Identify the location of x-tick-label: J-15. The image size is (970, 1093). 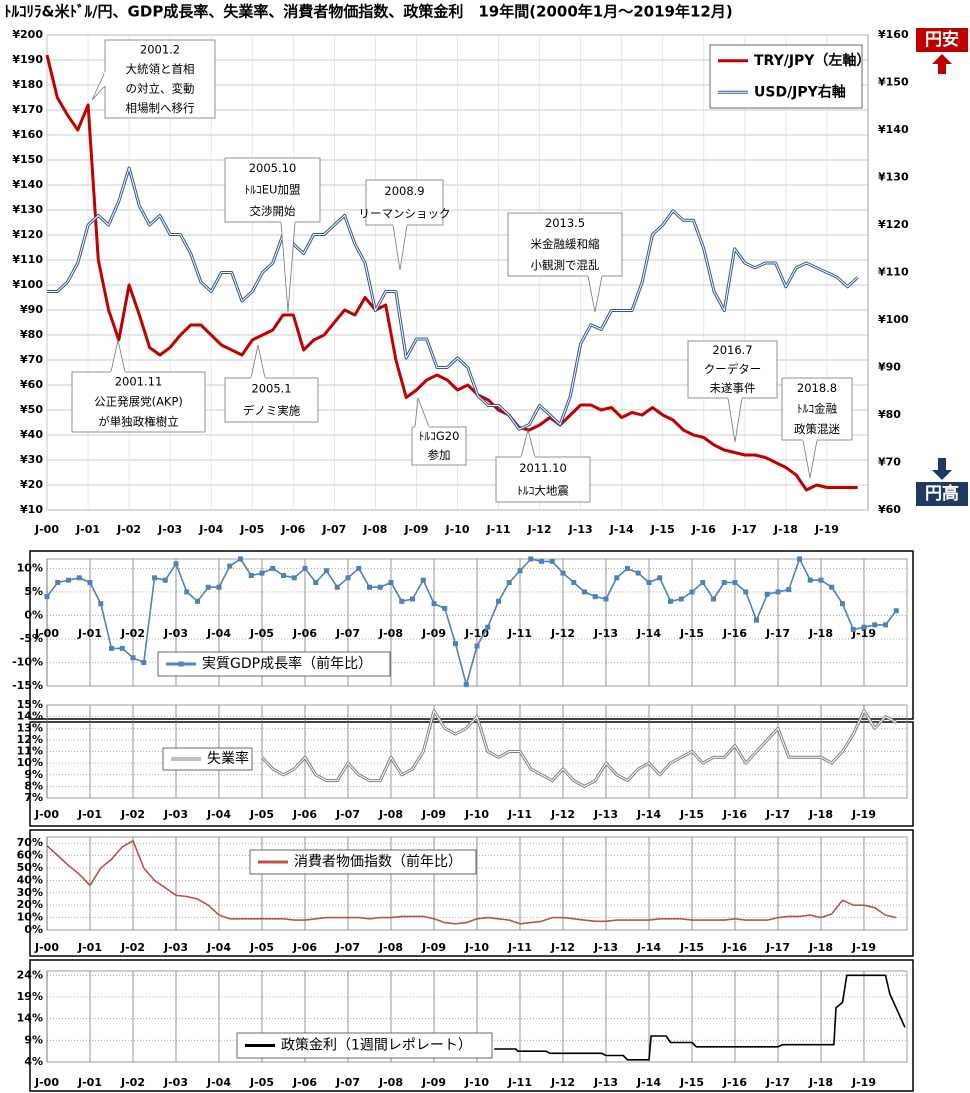
(691, 947).